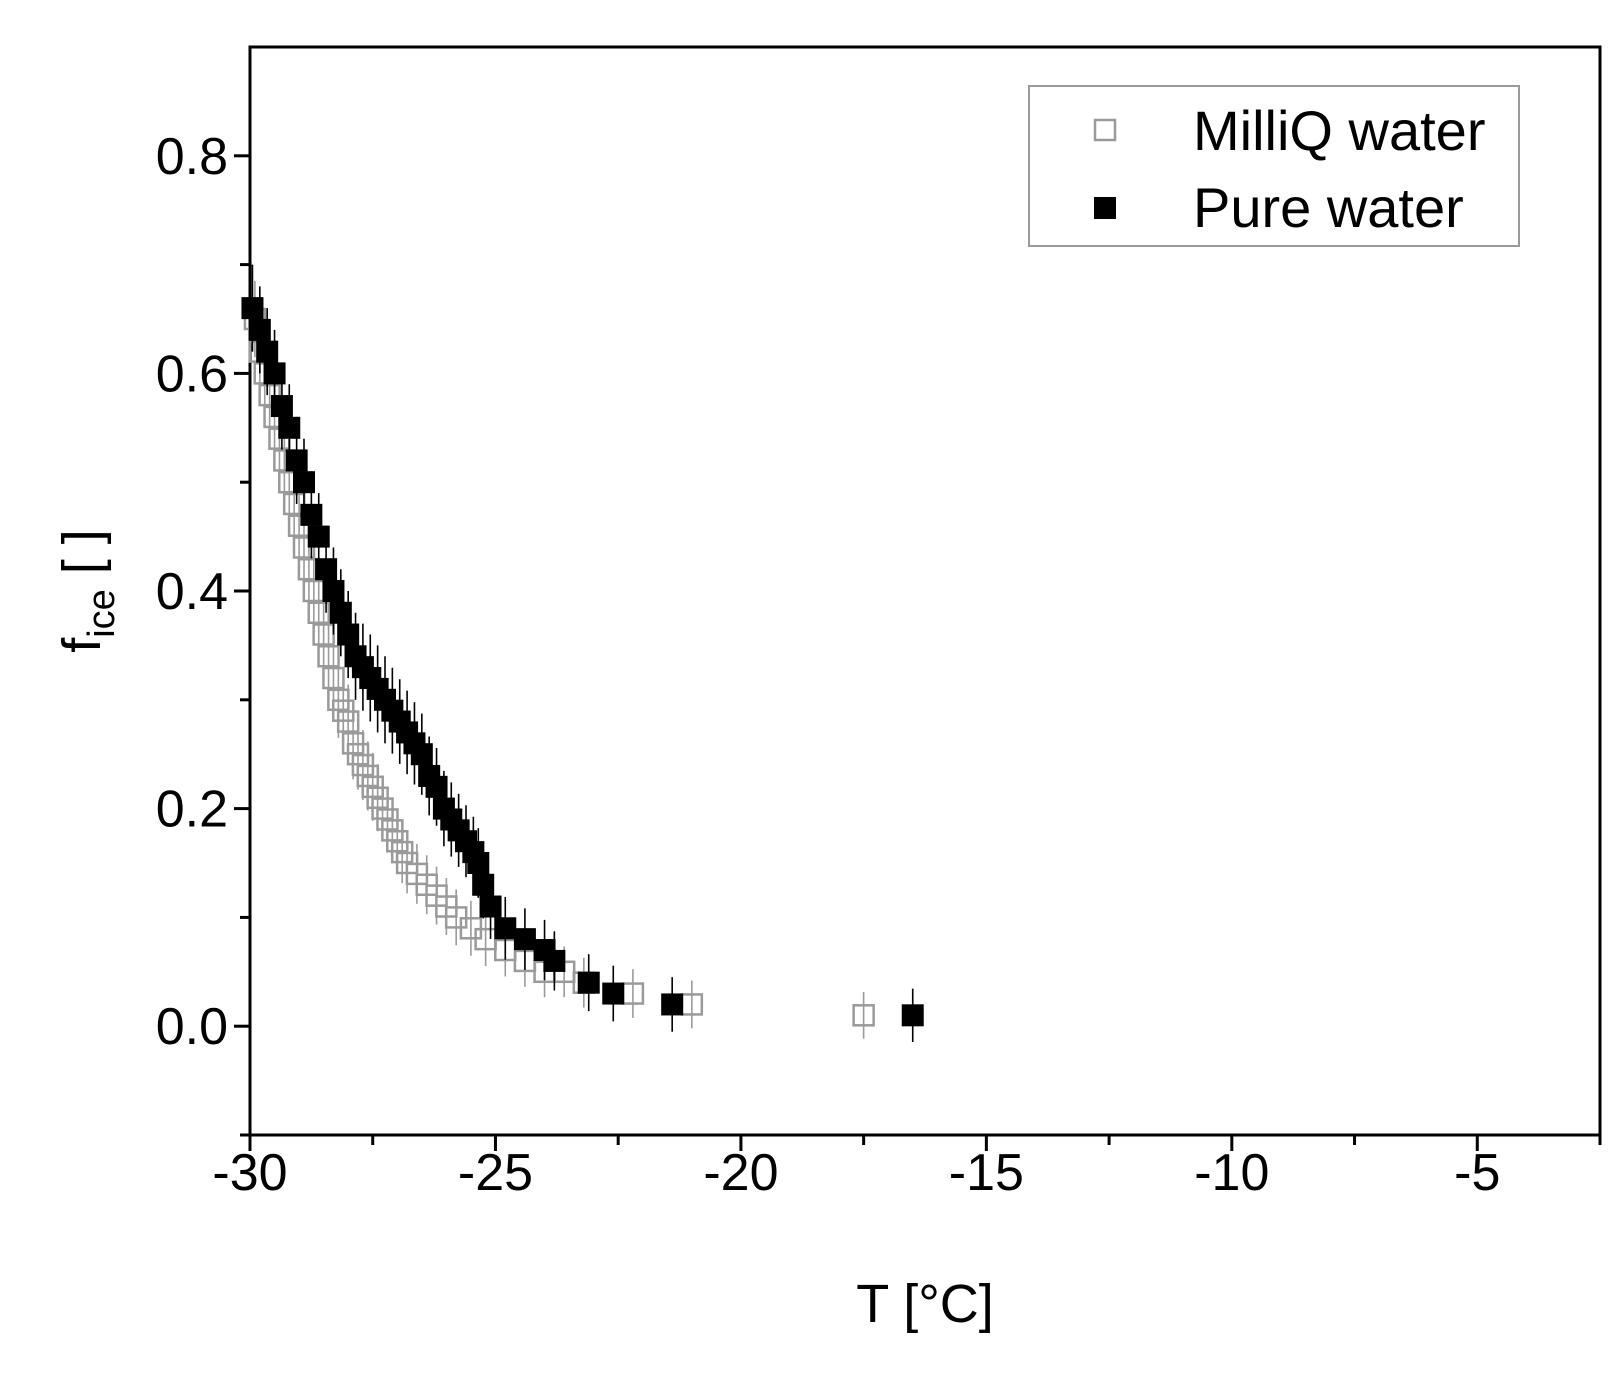 This screenshot has height=1386, width=1621. Describe the element at coordinates (82, 645) in the screenshot. I see `y-axis-title-main: f` at that location.